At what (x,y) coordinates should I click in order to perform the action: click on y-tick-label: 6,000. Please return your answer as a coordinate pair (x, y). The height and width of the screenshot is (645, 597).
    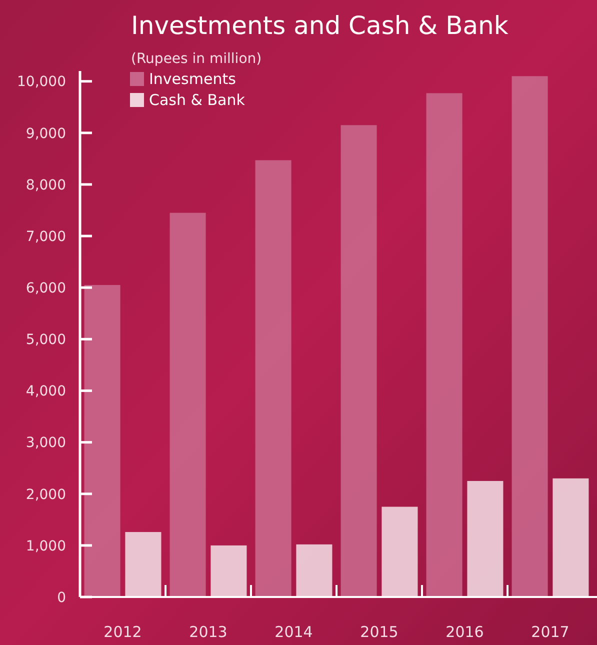
    Looking at the image, I should click on (46, 288).